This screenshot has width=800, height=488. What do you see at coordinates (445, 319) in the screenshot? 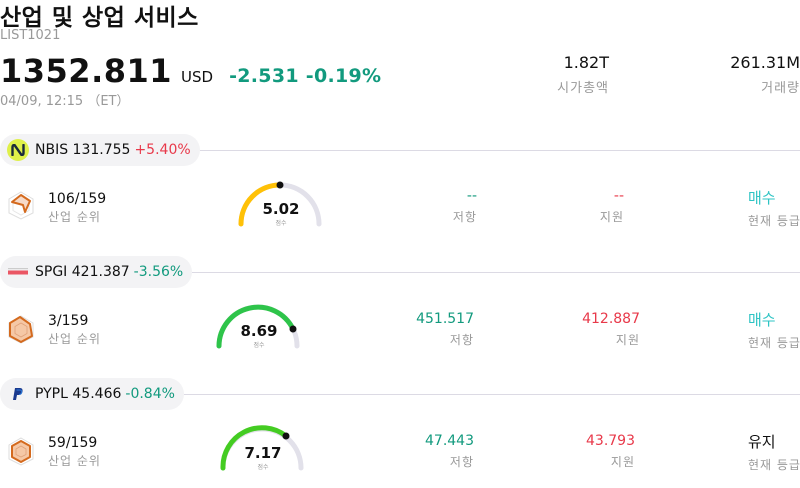
I see `resistance-value: 451.517` at bounding box center [445, 319].